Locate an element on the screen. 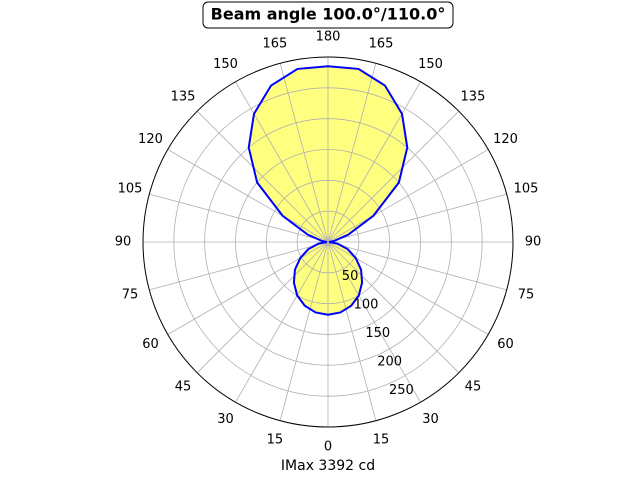 Image resolution: width=640 pixels, height=484 pixels. chart-title: Beam angle 100.0°/110.0° is located at coordinates (328, 14).